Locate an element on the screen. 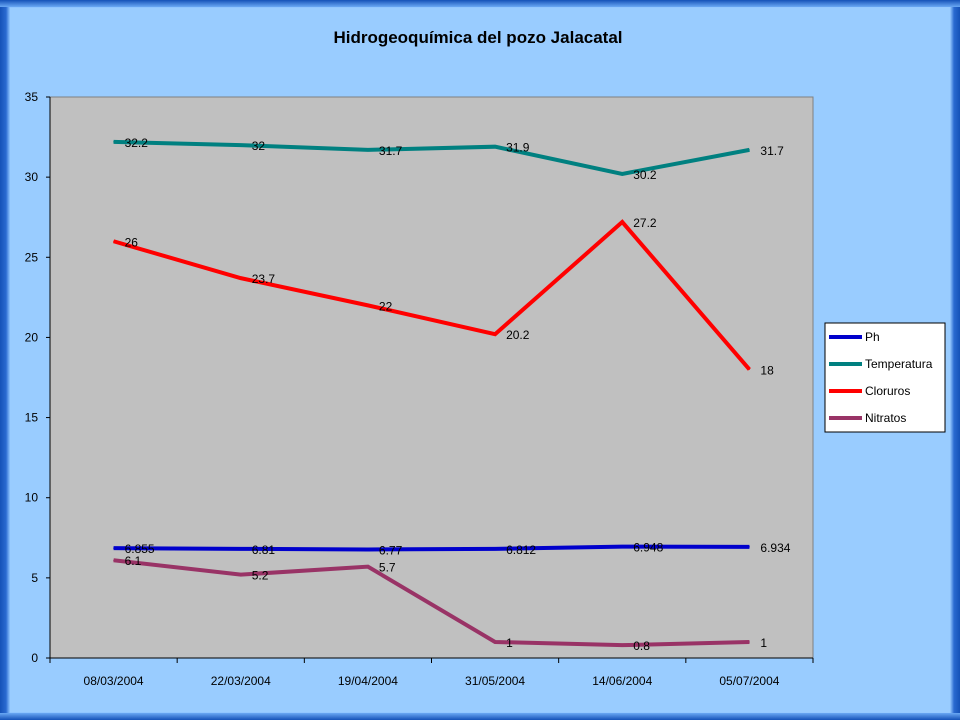  chart-title: Hidrogeoquímica del pozo Jalacatal is located at coordinates (477, 37).